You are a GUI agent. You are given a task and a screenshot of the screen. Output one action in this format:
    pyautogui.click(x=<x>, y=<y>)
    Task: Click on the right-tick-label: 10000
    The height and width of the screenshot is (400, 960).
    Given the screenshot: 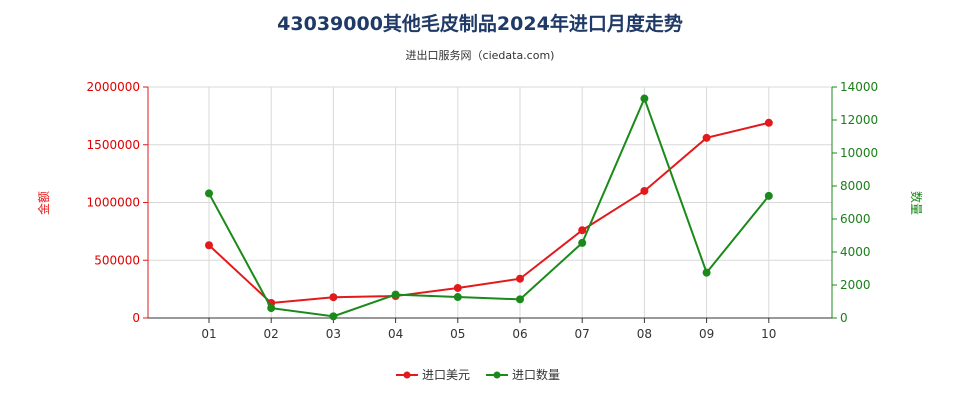 What is the action you would take?
    pyautogui.click(x=859, y=153)
    